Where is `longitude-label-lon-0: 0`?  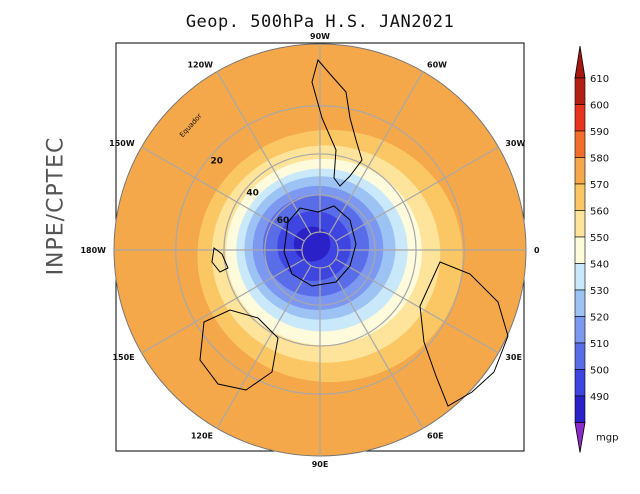
longitude-label-lon-0: 0 is located at coordinates (537, 250).